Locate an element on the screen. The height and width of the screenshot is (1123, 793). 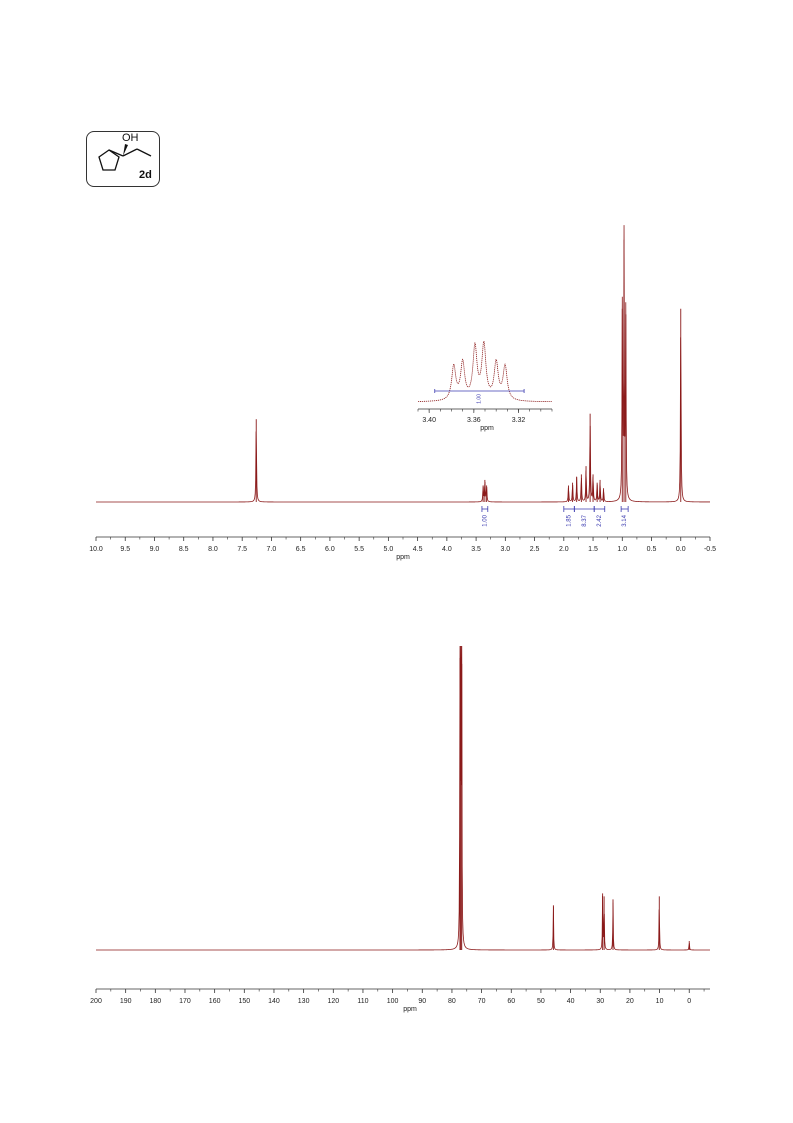
x-tick-label: 4.0 is located at coordinates (447, 549).